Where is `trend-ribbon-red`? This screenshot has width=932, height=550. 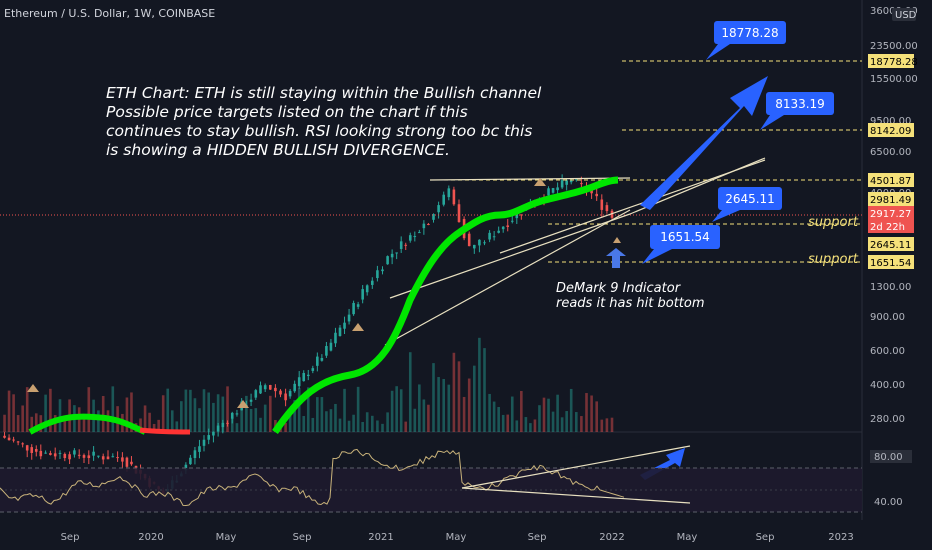
trend-ribbon-red is located at coordinates (165, 431).